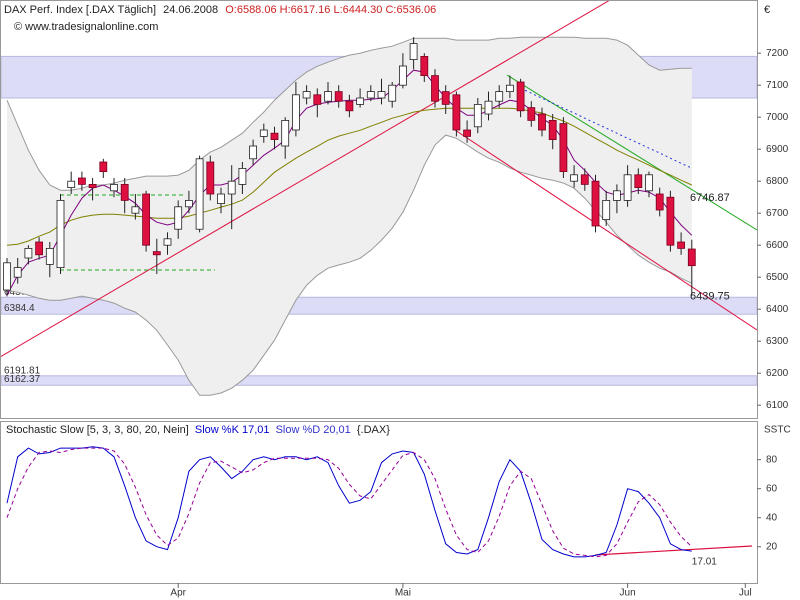  Describe the element at coordinates (178, 593) in the screenshot. I see `x-tick-label: Apr` at that location.